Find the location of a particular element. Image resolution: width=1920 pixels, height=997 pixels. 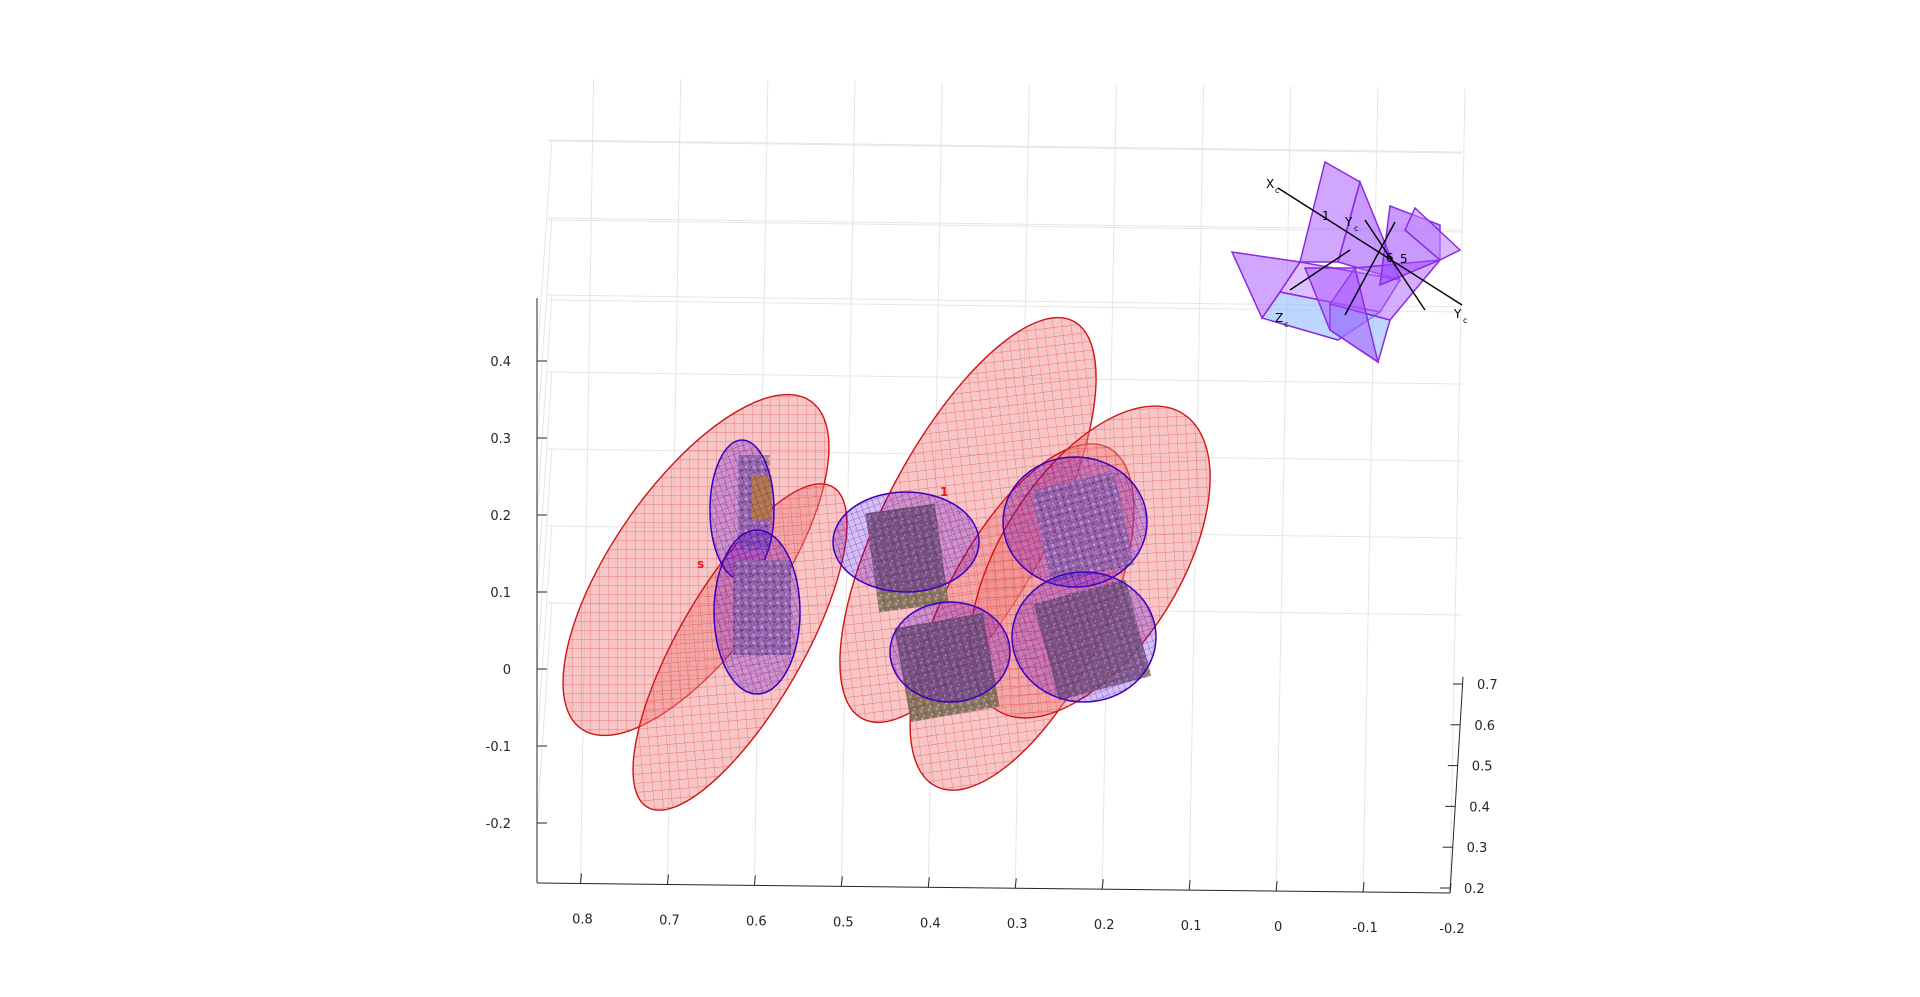

x-tick-label: 0.1 is located at coordinates (1191, 926).